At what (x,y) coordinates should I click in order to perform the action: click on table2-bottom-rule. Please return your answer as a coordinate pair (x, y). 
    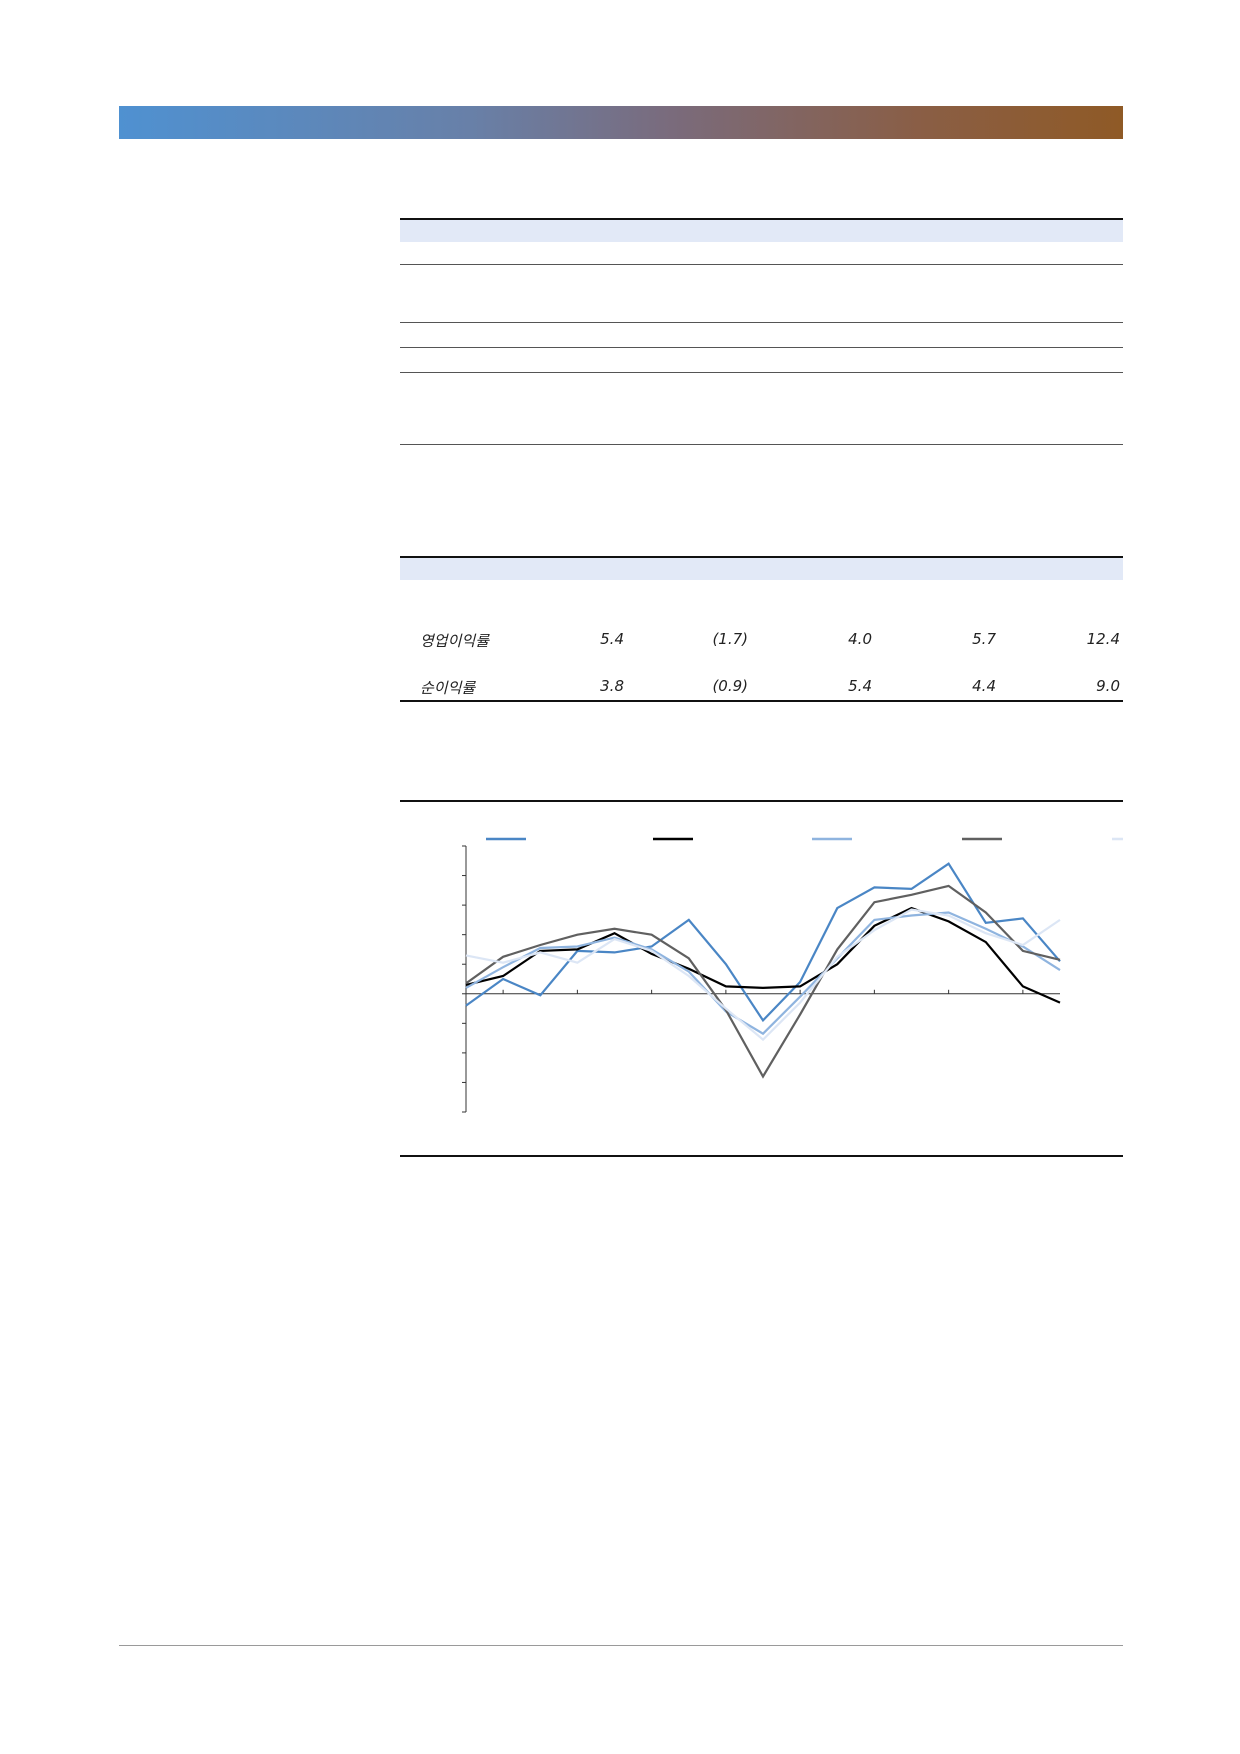
    Looking at the image, I should click on (761, 701).